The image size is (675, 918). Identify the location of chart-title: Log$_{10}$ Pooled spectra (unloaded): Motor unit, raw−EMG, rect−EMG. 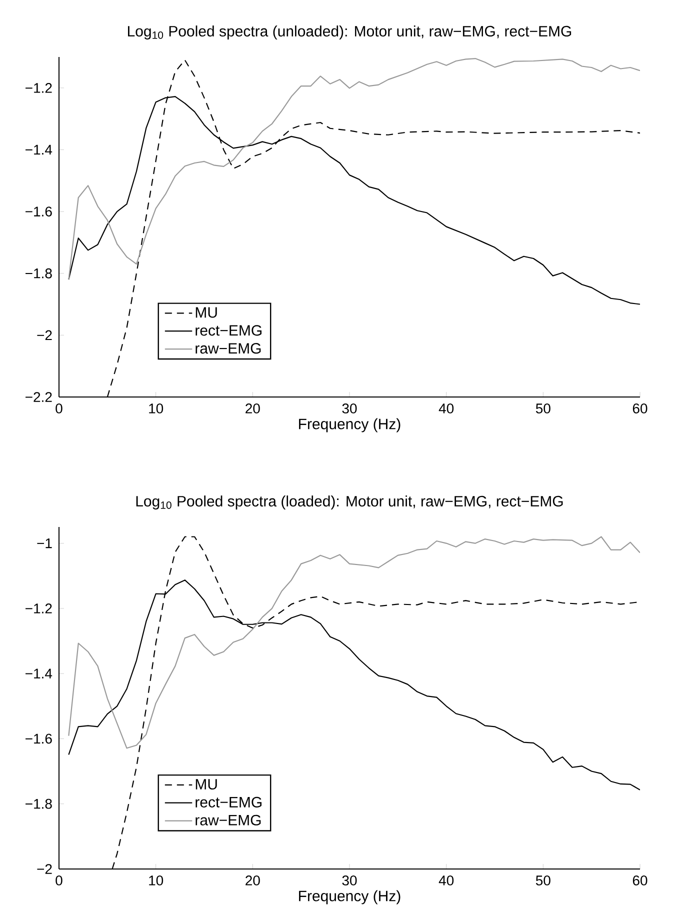
(350, 33).